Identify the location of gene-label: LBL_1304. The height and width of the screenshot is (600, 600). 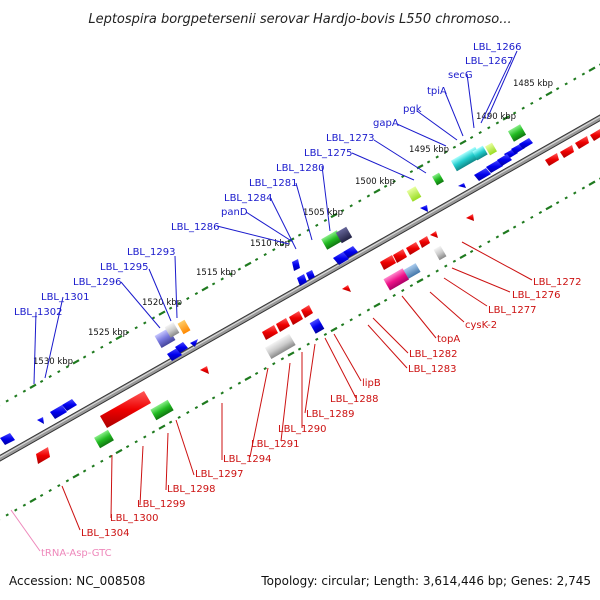
(105, 533).